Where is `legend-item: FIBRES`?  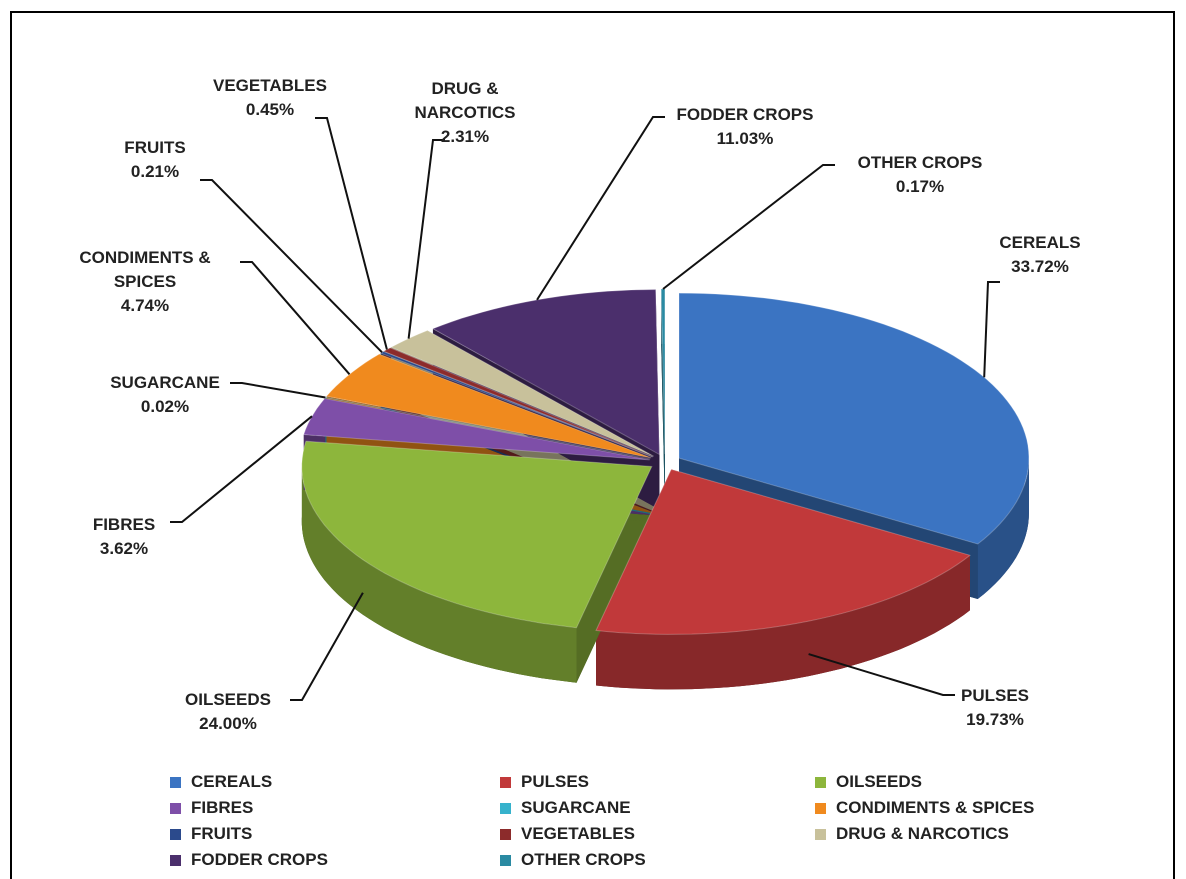
legend-item: FIBRES is located at coordinates (211, 808).